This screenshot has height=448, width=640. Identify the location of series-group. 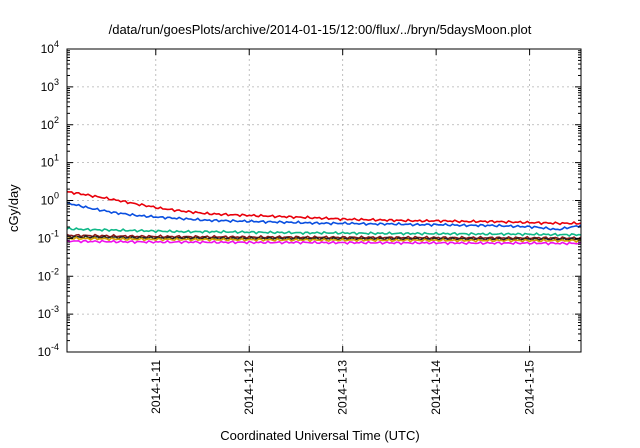
(324, 218).